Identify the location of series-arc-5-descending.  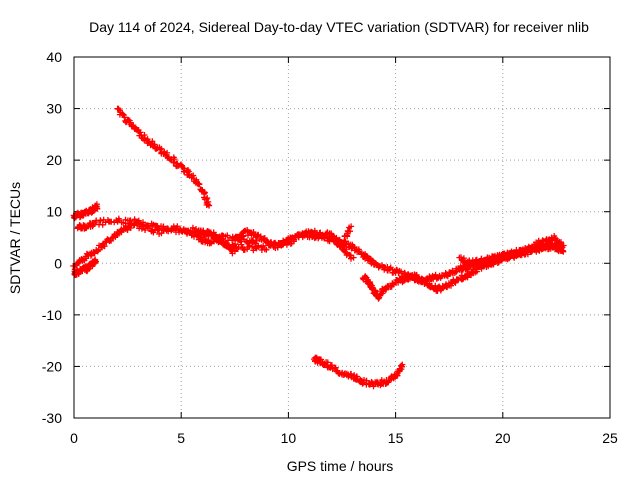
(163, 157).